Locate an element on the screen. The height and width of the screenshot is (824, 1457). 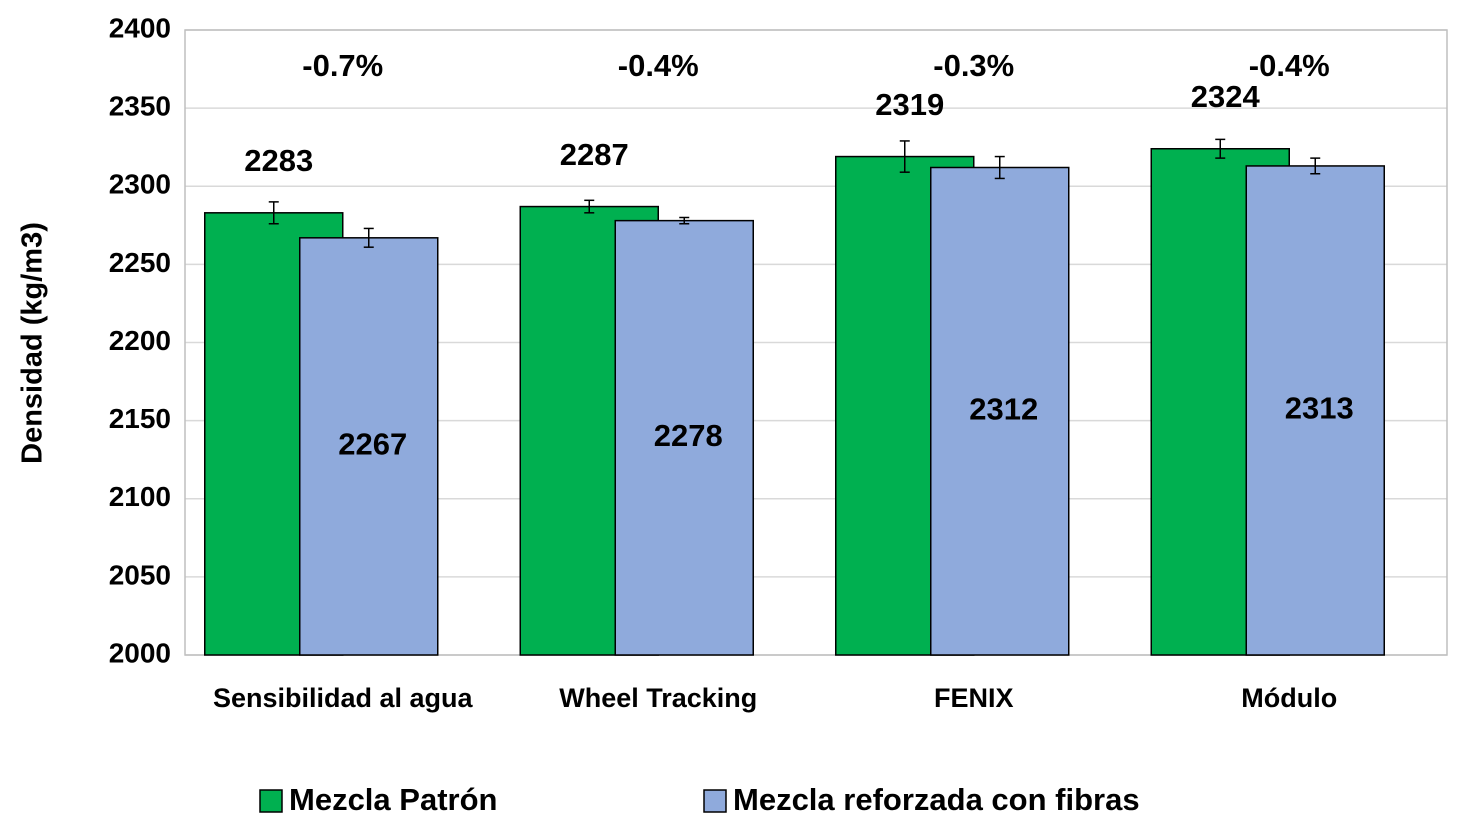
data-label: 2319 is located at coordinates (909, 104).